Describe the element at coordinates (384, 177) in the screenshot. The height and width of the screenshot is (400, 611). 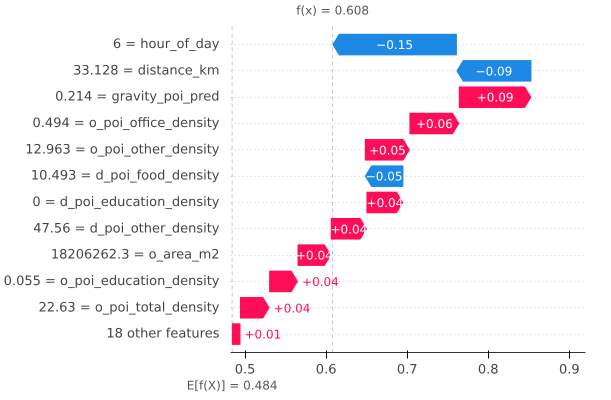
I see `data-label: −0.05` at that location.